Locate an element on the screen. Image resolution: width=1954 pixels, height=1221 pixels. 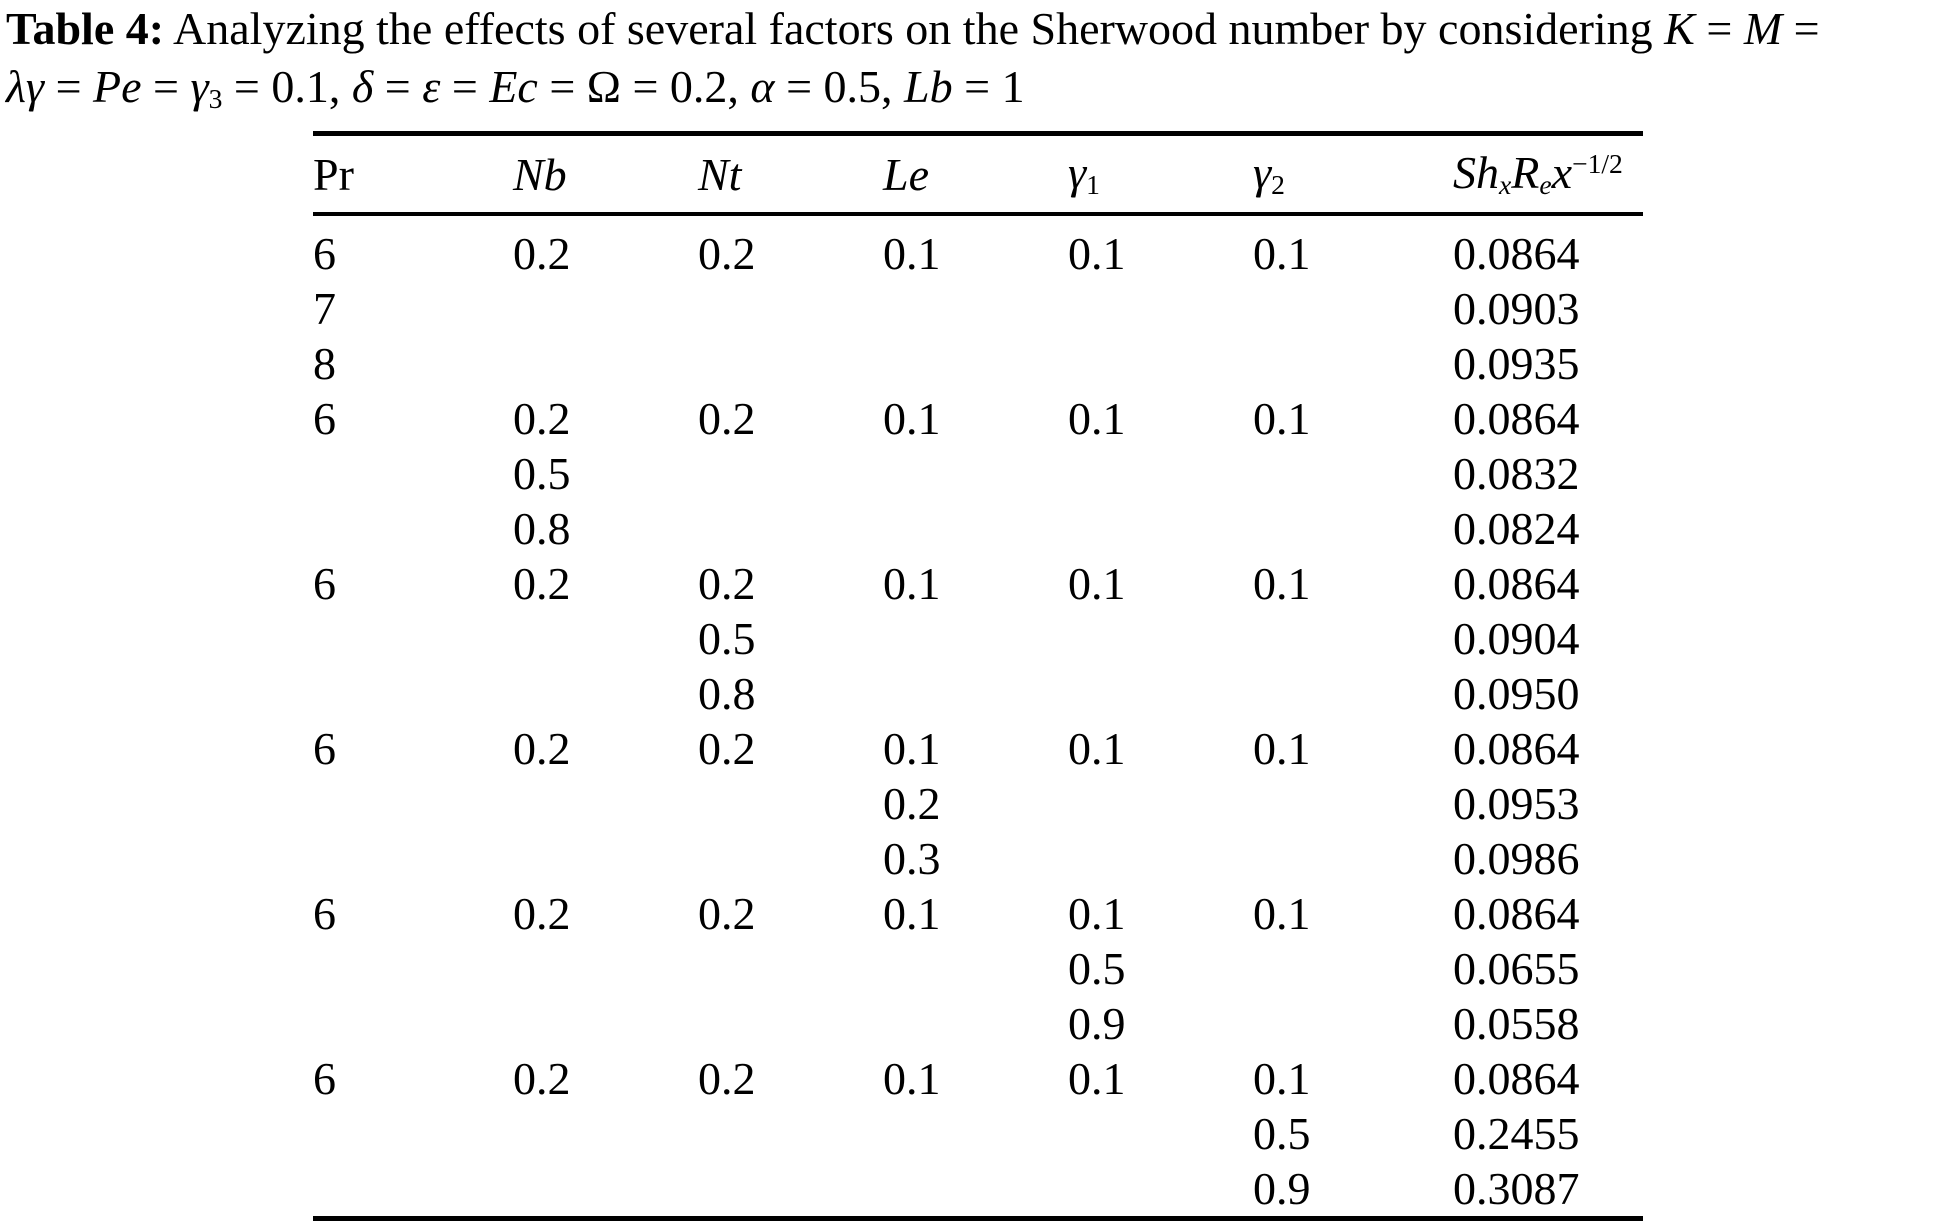
table-cell: 8 is located at coordinates (324, 363).